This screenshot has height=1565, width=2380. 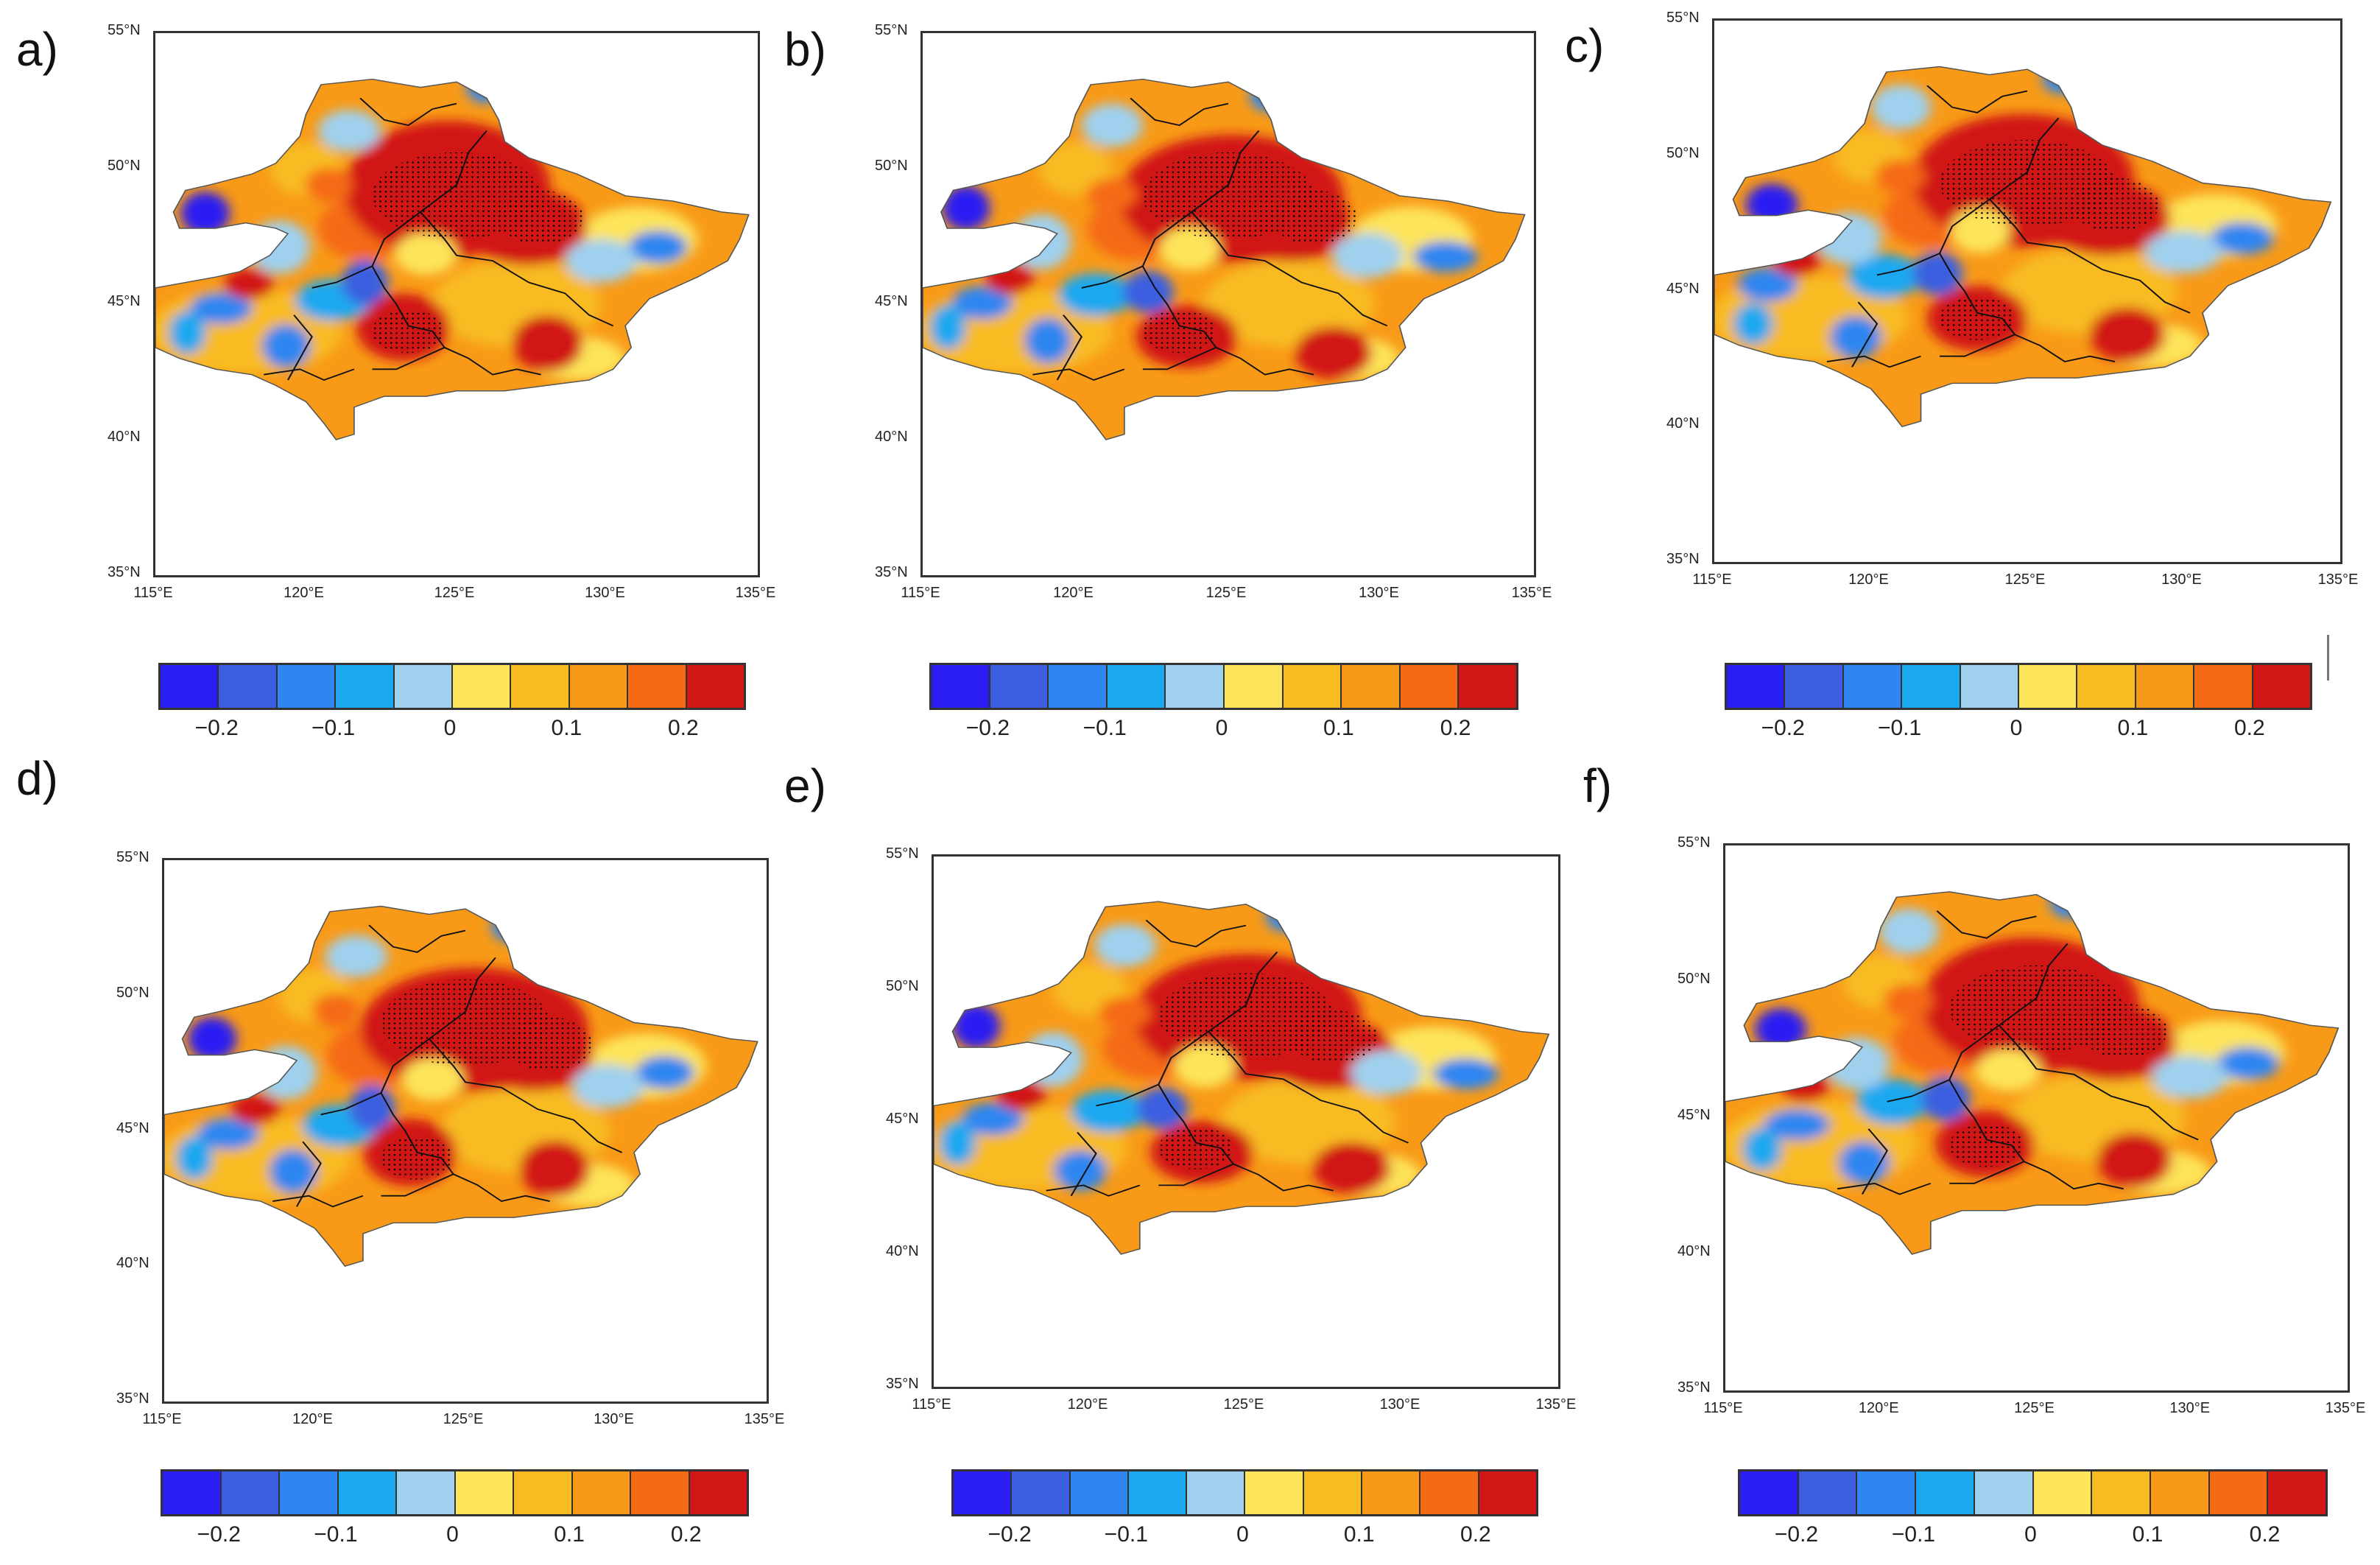 What do you see at coordinates (2328, 657) in the screenshot?
I see `stray-tick-mark` at bounding box center [2328, 657].